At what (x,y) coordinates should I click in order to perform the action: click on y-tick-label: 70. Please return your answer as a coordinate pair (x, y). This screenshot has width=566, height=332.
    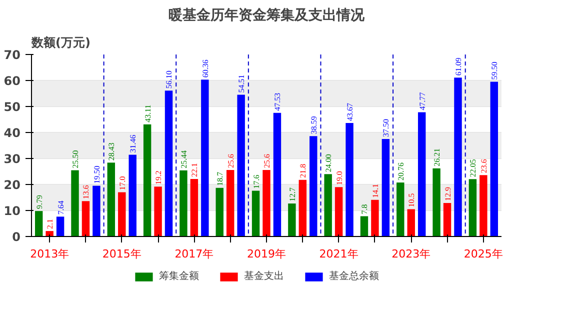
    Looking at the image, I should click on (12, 55).